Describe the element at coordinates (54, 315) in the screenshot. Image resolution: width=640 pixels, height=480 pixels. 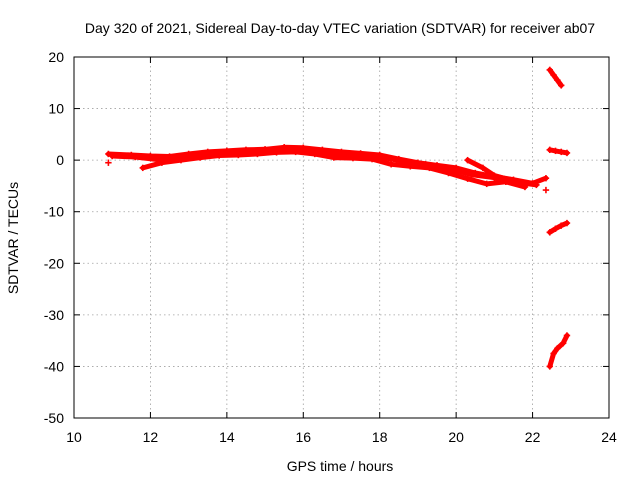
I see `y-tick-label: -30` at that location.